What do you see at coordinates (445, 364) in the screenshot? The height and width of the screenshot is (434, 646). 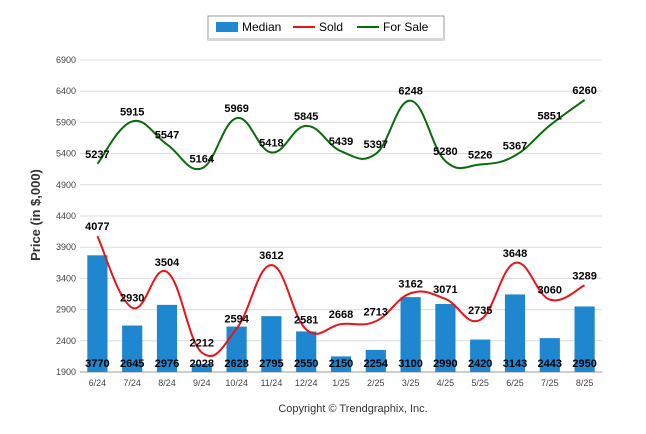 I see `median-value-label: 2990` at bounding box center [445, 364].